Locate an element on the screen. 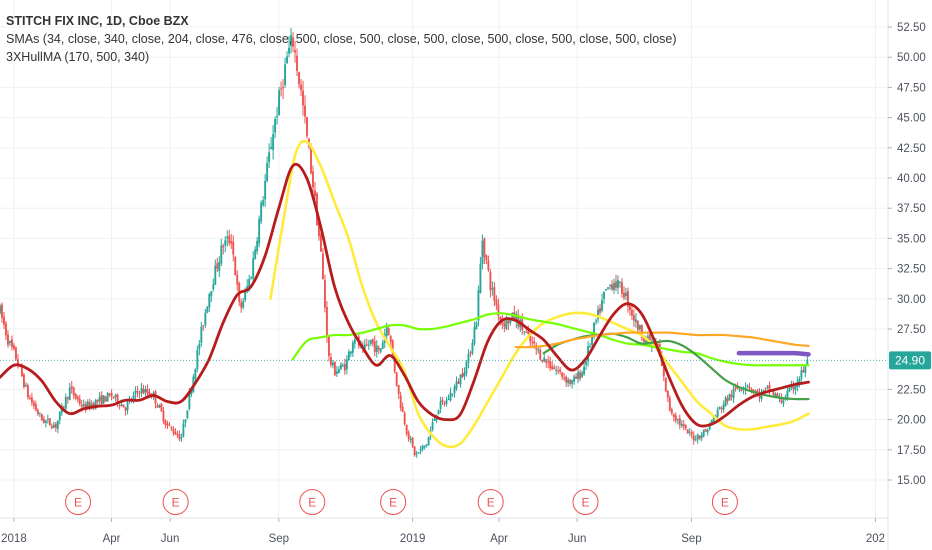 This screenshot has width=932, height=550. x-tick-label: 202 is located at coordinates (875, 539).